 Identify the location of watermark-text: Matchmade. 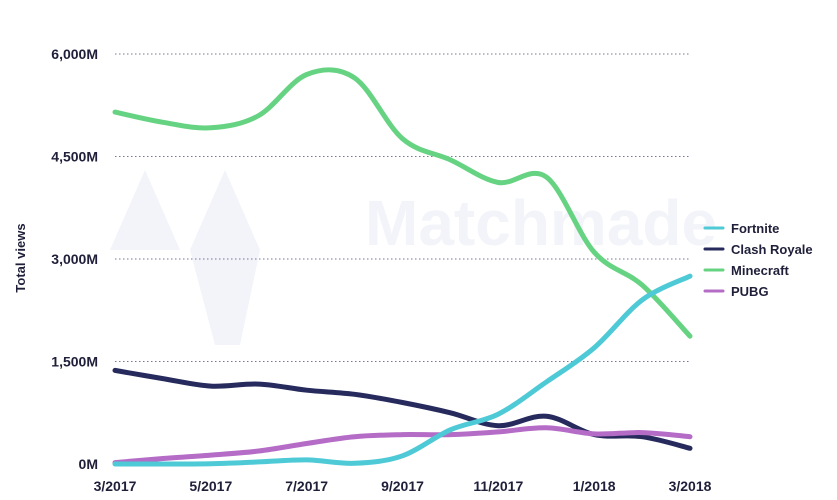
(541, 223).